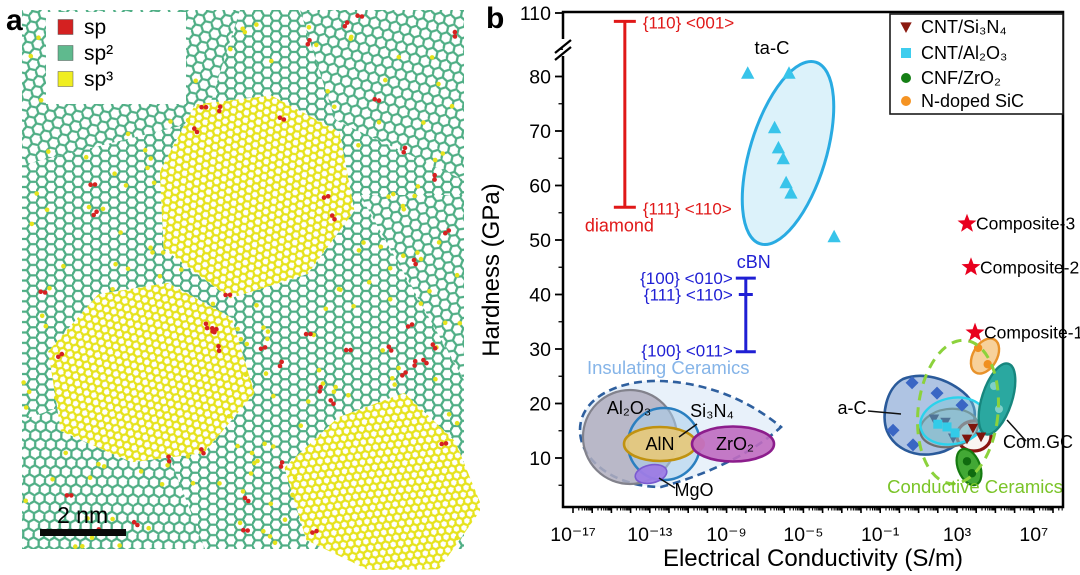 Image resolution: width=1080 pixels, height=575 pixels. What do you see at coordinates (535, 14) in the screenshot?
I see `y-axis-tick-label: 110` at bounding box center [535, 14].